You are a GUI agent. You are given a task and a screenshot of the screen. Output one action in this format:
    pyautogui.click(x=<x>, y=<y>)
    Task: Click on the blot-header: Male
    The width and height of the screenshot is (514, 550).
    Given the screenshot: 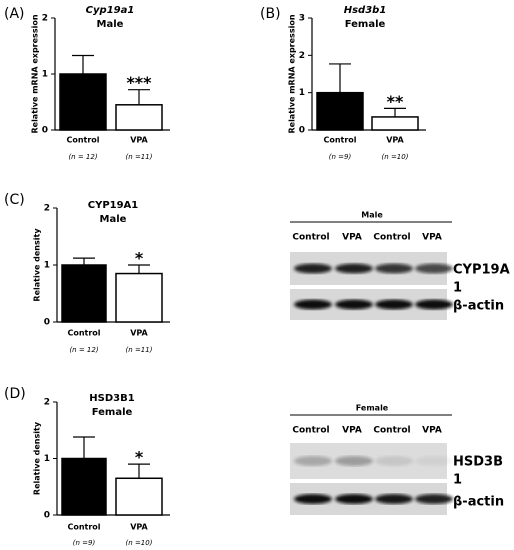 What is the action you would take?
    pyautogui.click(x=372, y=215)
    